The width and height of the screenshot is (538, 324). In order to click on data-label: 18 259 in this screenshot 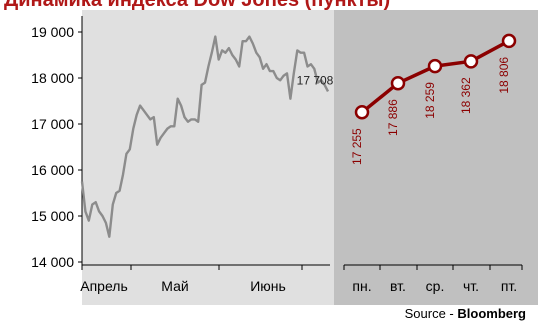, I will do `click(430, 100)`.